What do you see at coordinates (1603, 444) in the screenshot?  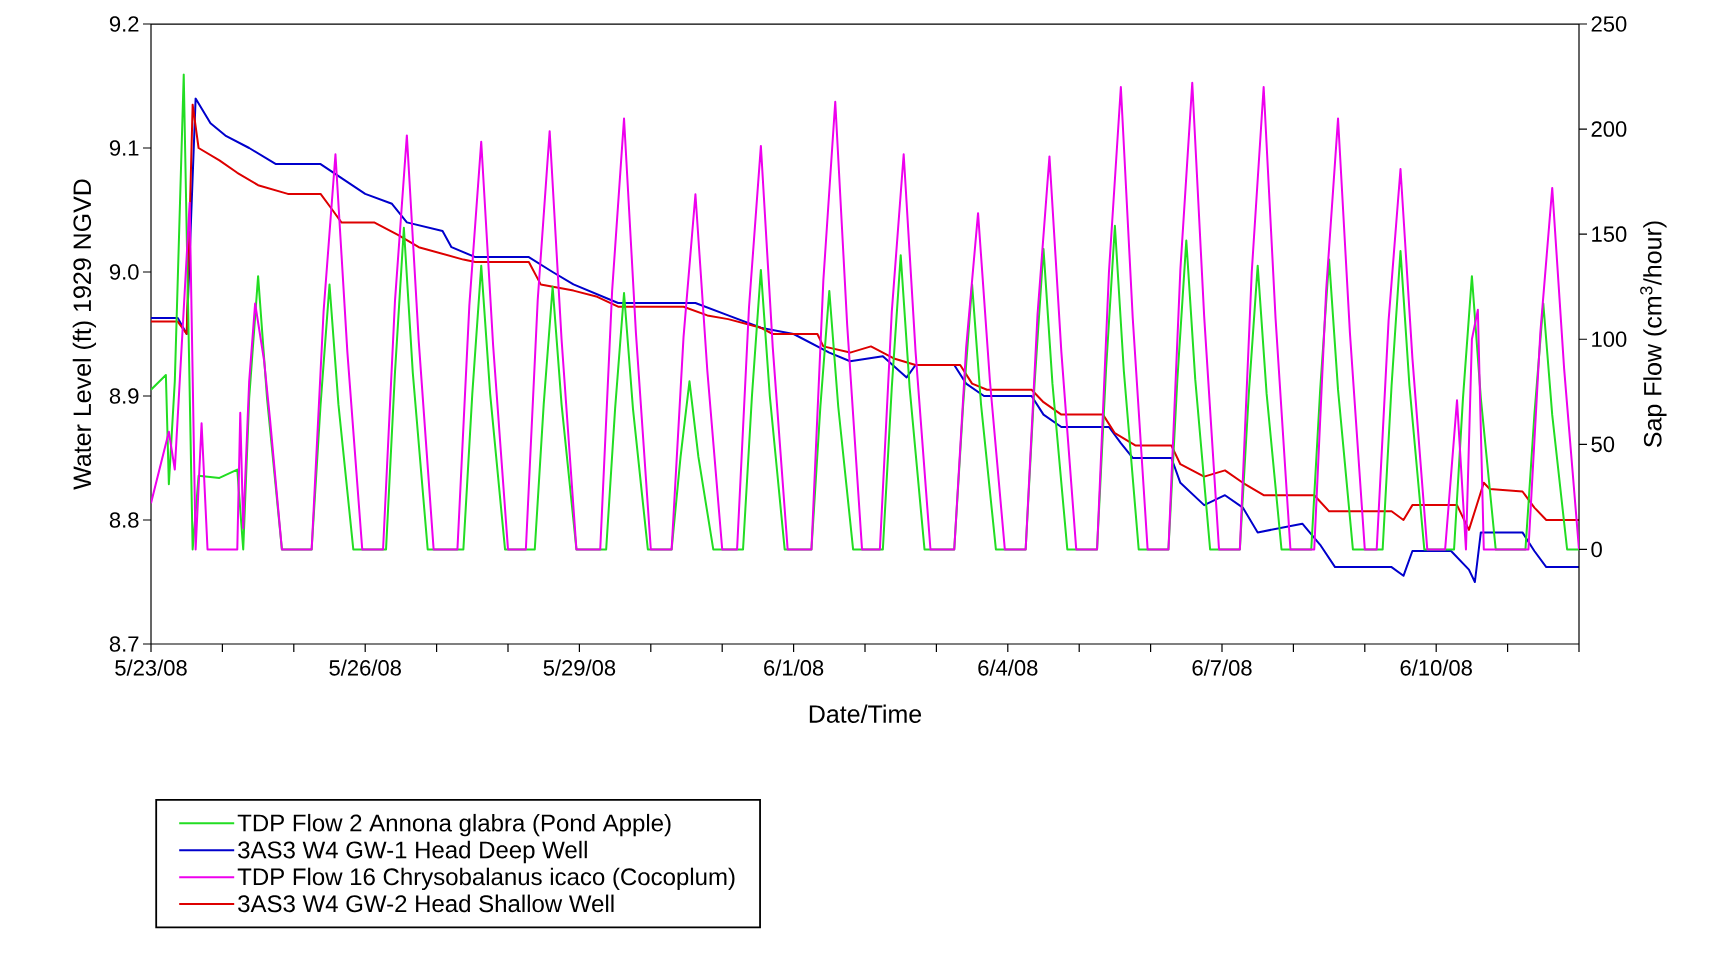 I see `y2-tick-label: 50` at bounding box center [1603, 444].